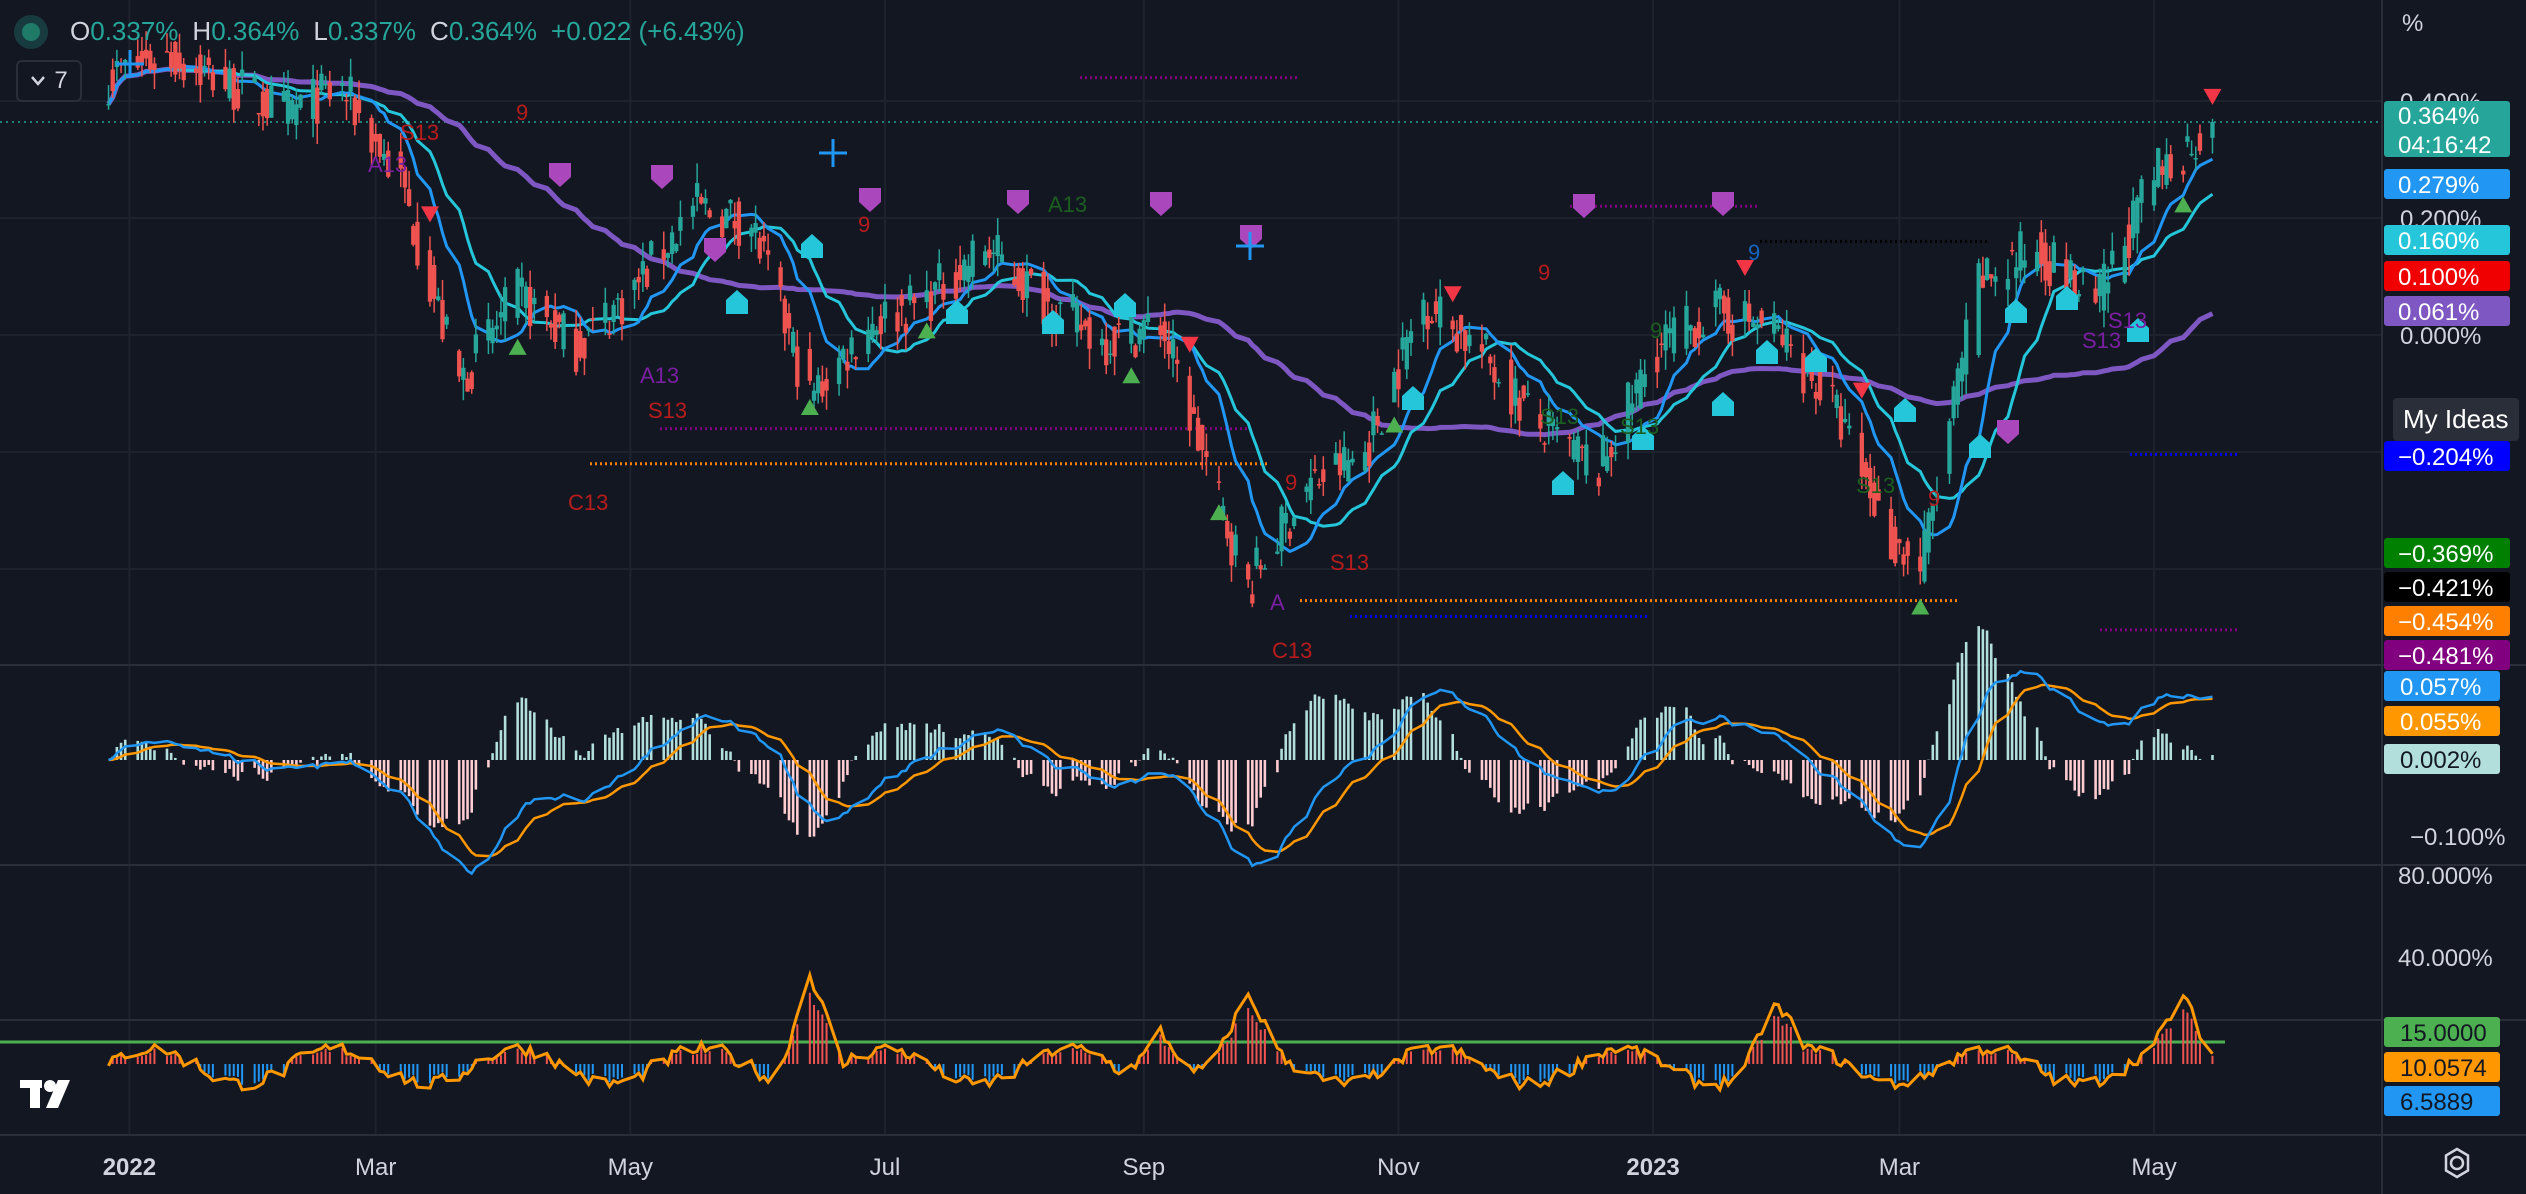 Image resolution: width=2526 pixels, height=1194 pixels. Describe the element at coordinates (2008, 432) in the screenshot. I see `bearish-shield-icon` at that location.